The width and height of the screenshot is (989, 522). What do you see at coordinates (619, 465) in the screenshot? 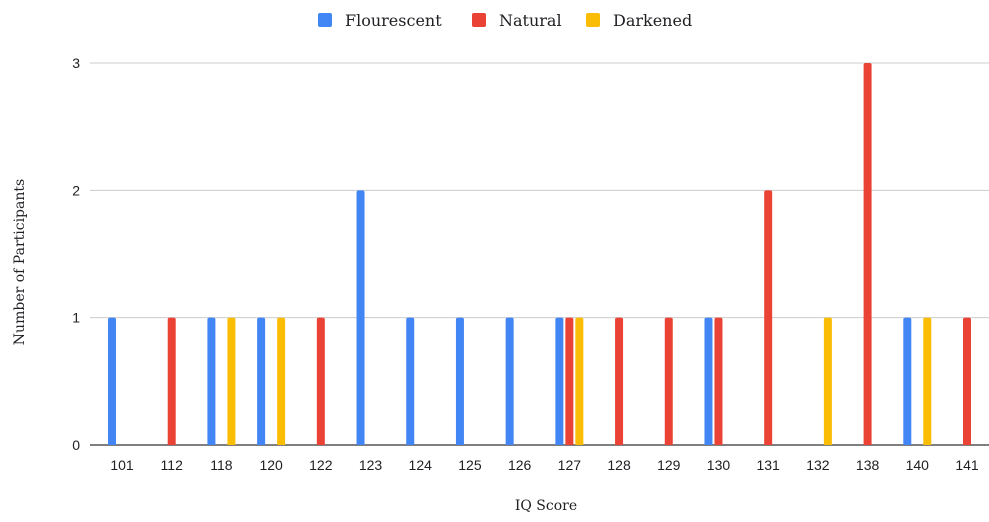
I see `x-tick-label: 128` at bounding box center [619, 465].